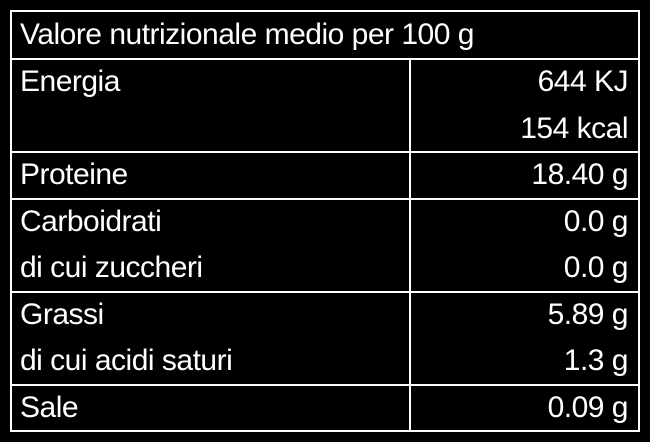 This screenshot has height=442, width=650. Describe the element at coordinates (91, 221) in the screenshot. I see `row-label: Carboidrati` at that location.